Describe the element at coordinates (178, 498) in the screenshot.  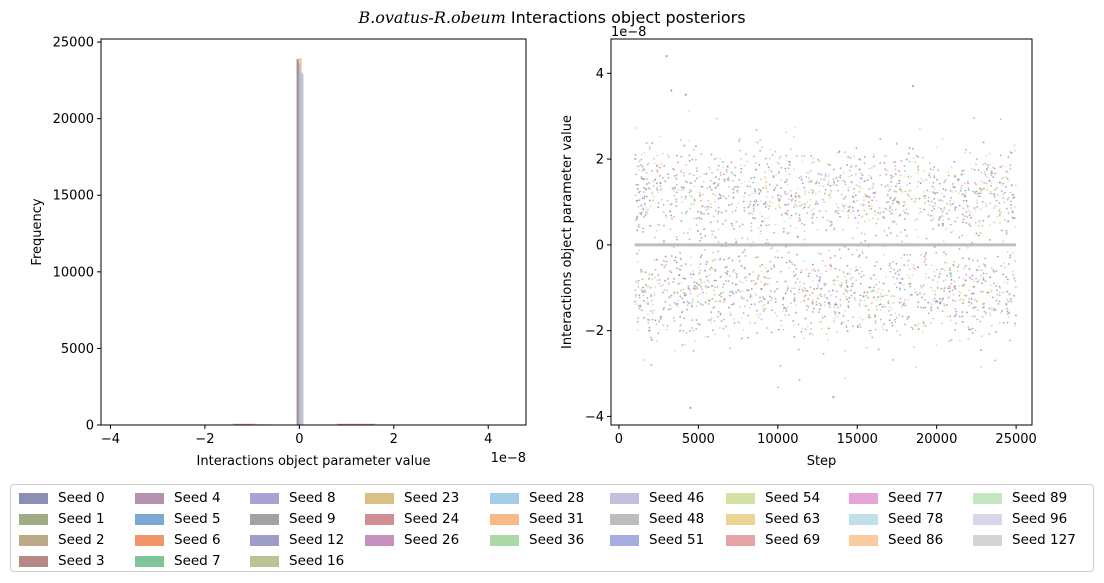
I see `legend-item: Seed 4` at that location.